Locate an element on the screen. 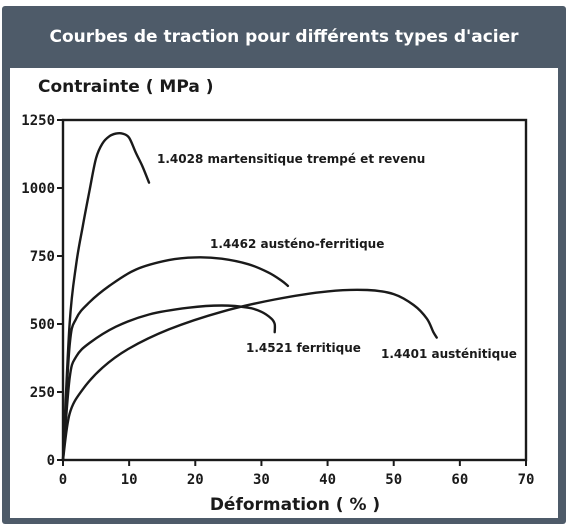 The width and height of the screenshot is (572, 531). curve-martensitique is located at coordinates (106, 296).